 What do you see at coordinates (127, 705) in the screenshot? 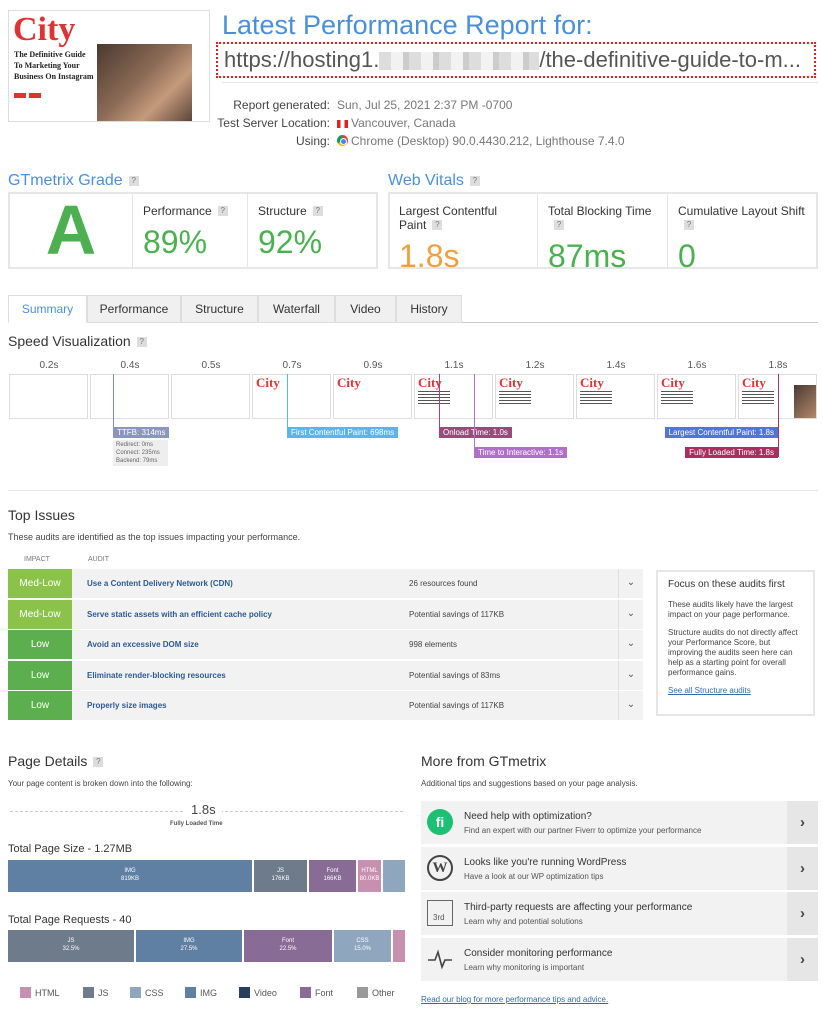
I see `audit-name: Properly size images` at bounding box center [127, 705].